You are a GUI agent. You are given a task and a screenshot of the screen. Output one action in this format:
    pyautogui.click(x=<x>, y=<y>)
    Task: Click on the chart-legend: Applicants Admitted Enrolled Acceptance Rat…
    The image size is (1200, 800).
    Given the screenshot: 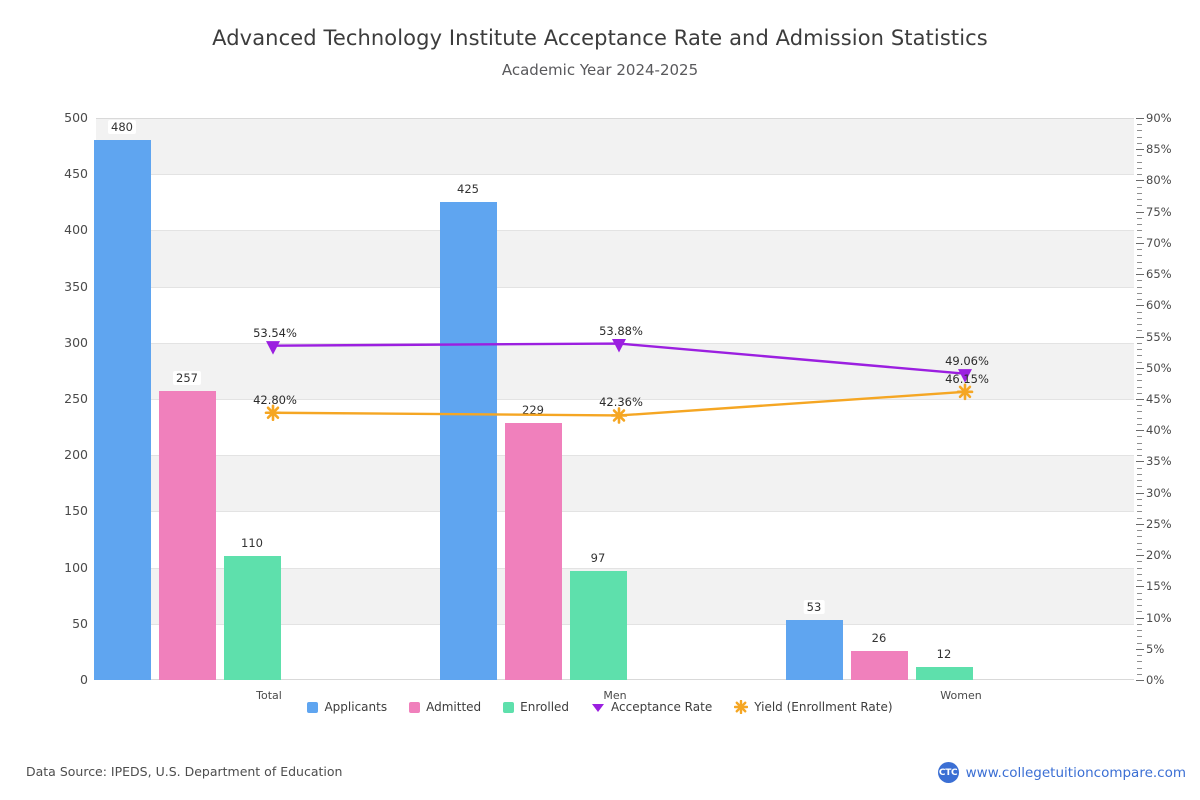 What is the action you would take?
    pyautogui.click(x=600, y=707)
    